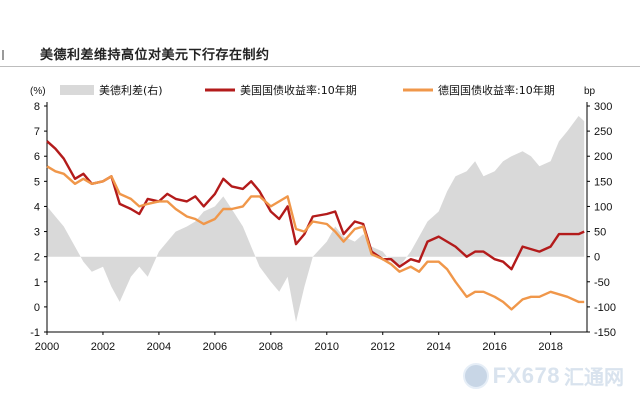 The height and width of the screenshot is (400, 640). What do you see at coordinates (320, 66) in the screenshot?
I see `title-rule` at bounding box center [320, 66].